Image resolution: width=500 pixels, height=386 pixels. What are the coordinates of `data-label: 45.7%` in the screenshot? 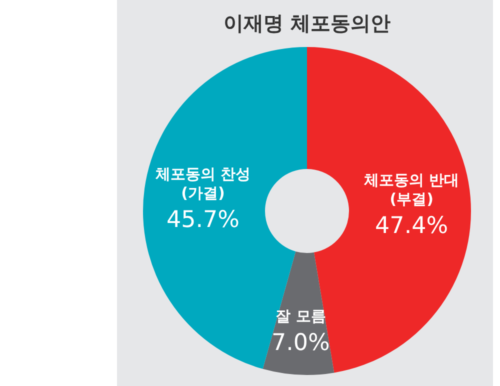 It's located at (203, 220).